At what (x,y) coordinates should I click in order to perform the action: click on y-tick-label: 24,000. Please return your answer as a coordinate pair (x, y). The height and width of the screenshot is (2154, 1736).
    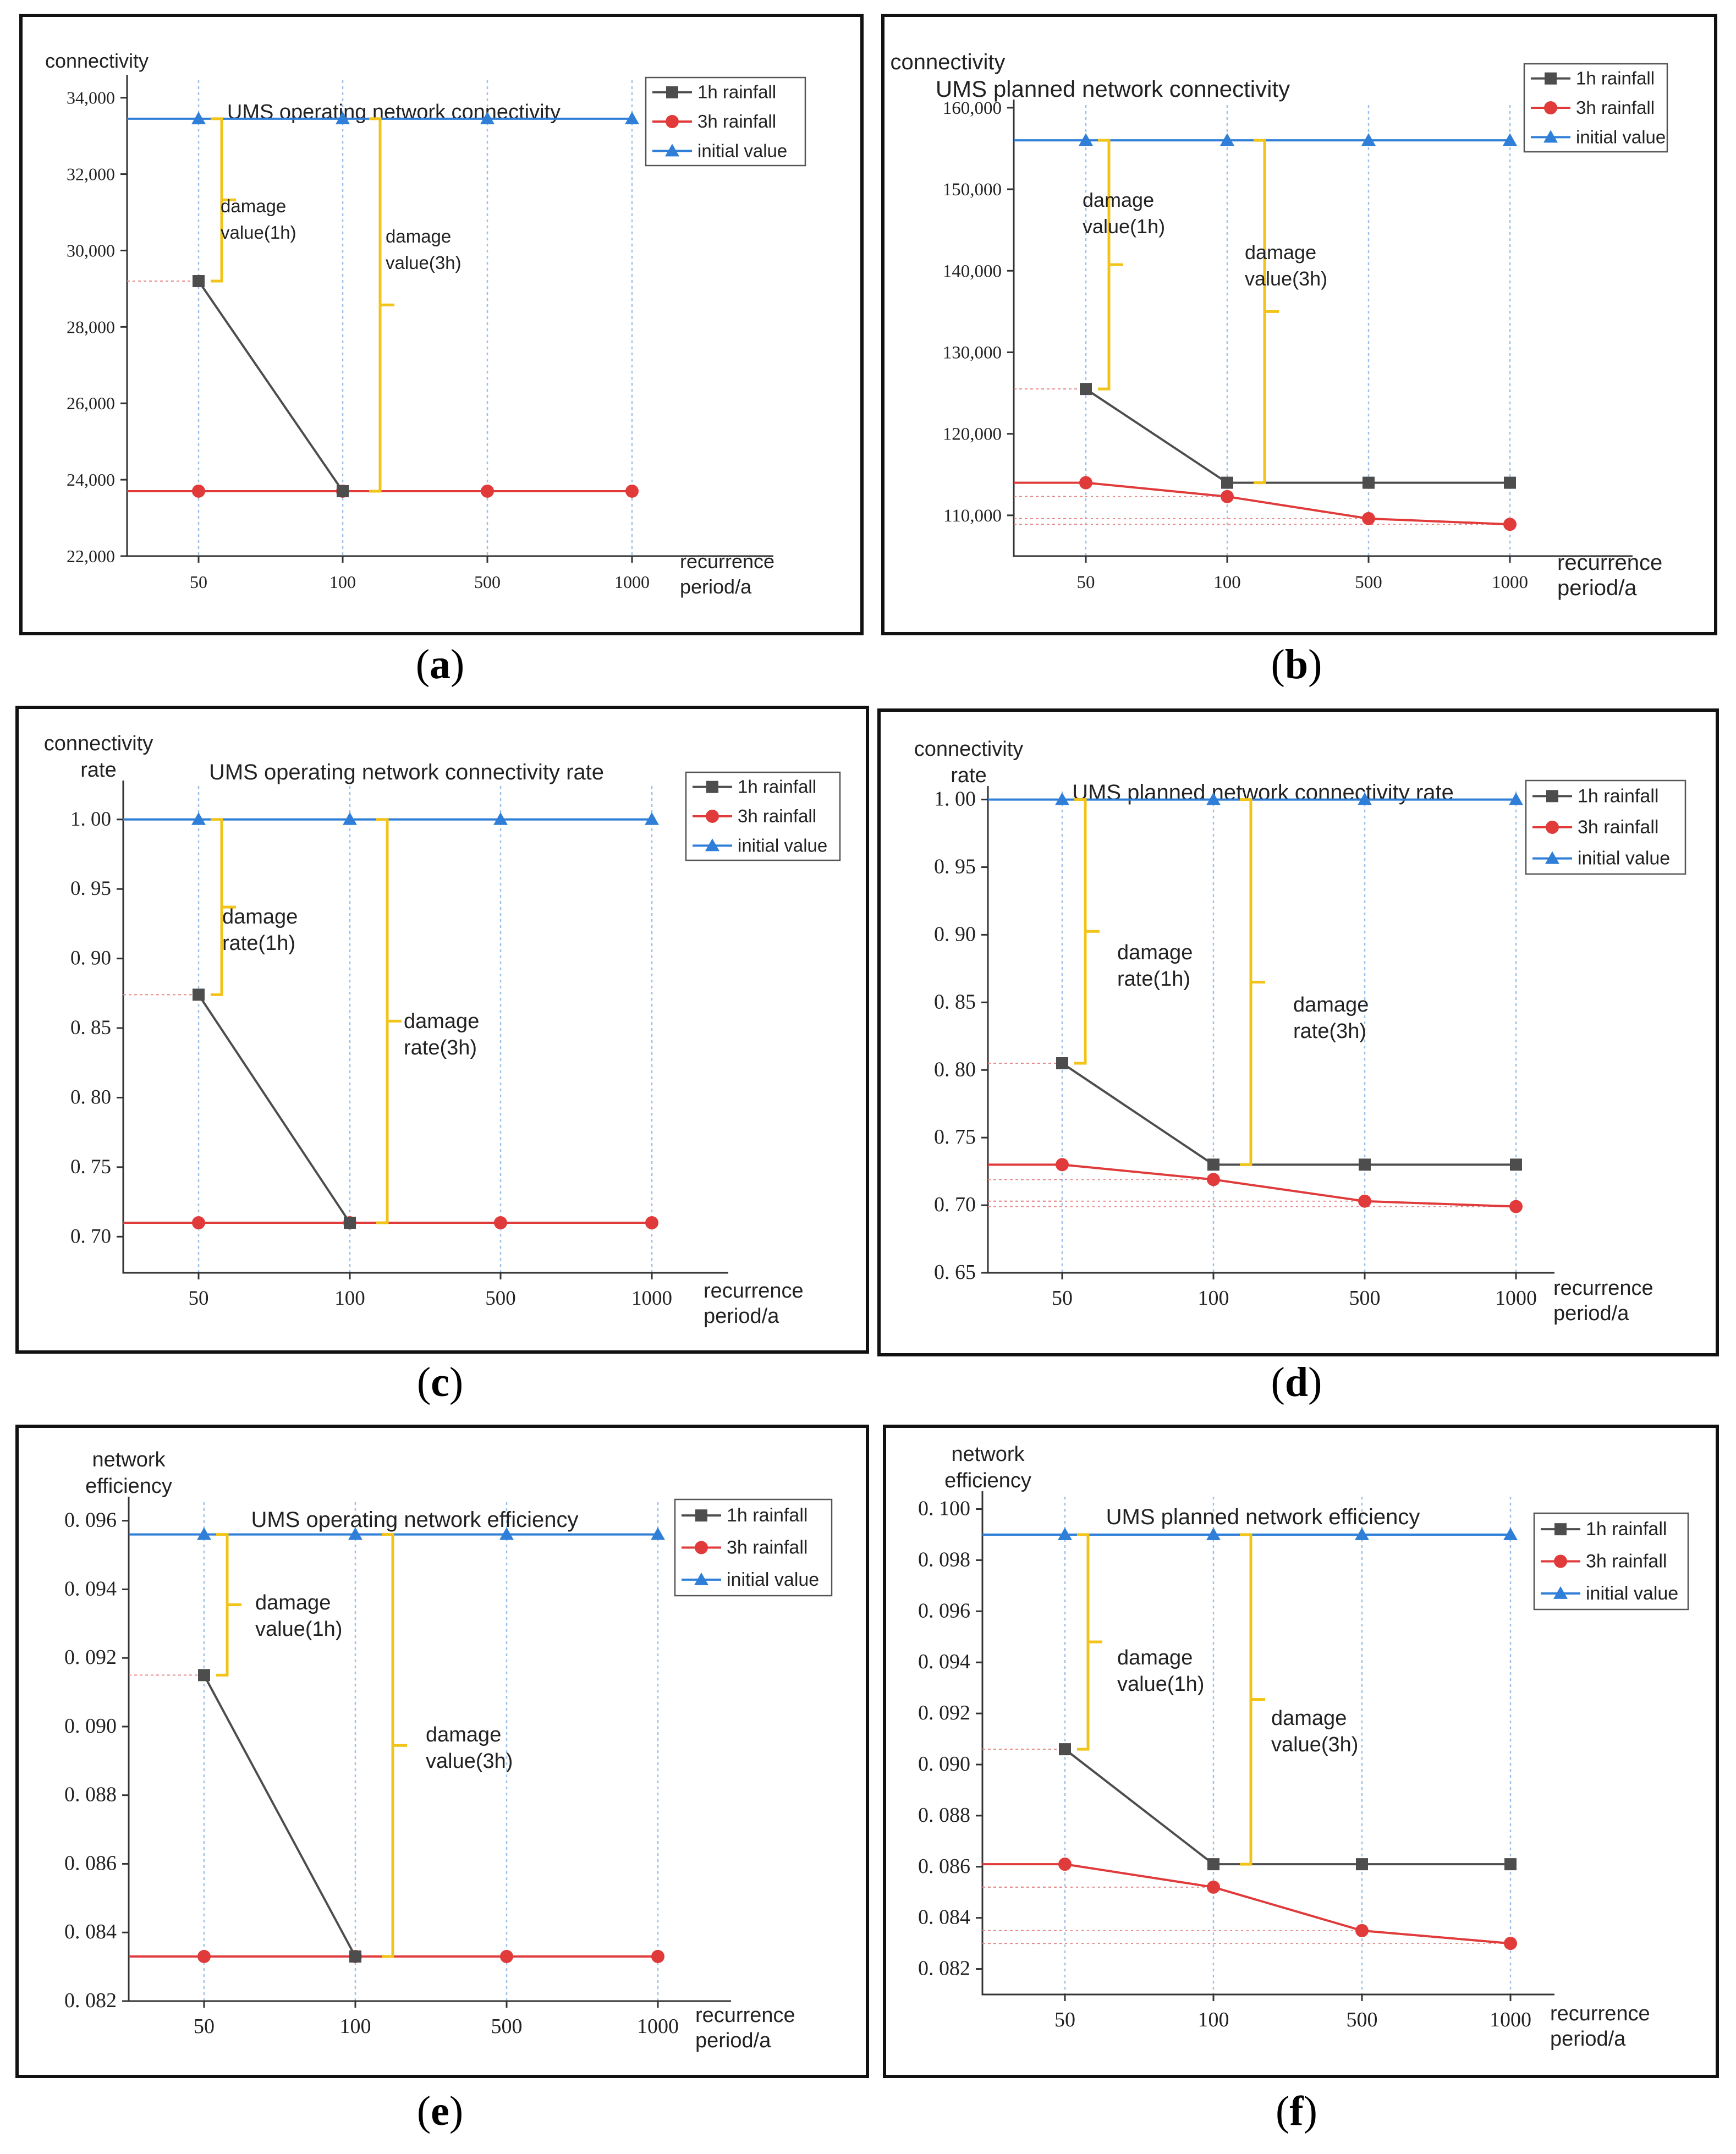
    Looking at the image, I should click on (91, 480).